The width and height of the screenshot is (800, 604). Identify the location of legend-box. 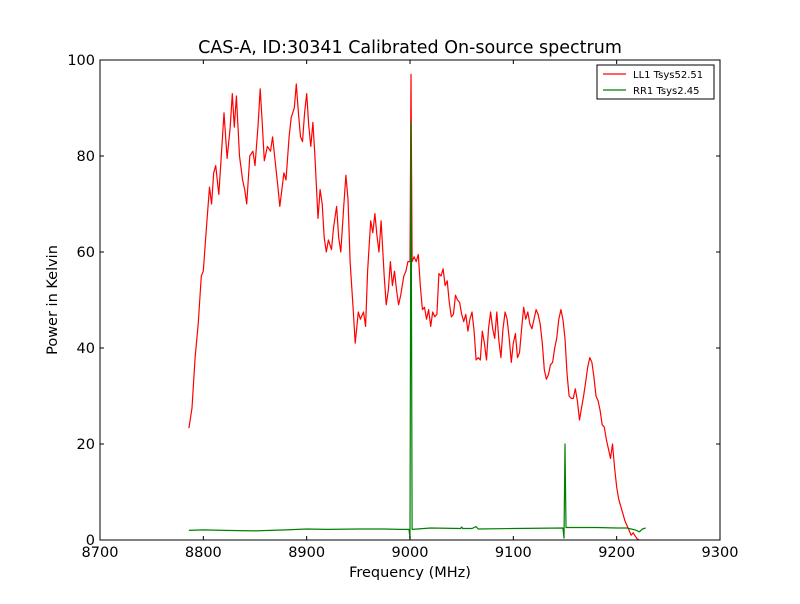
(655, 82).